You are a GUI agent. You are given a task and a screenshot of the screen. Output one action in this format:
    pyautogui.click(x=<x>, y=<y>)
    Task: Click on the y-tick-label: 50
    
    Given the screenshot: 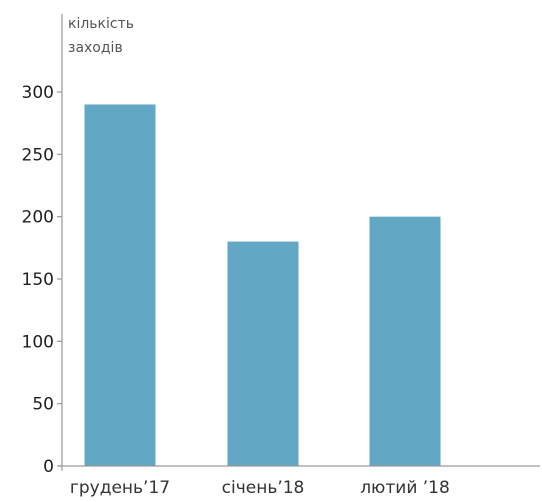 What is the action you would take?
    pyautogui.click(x=43, y=405)
    